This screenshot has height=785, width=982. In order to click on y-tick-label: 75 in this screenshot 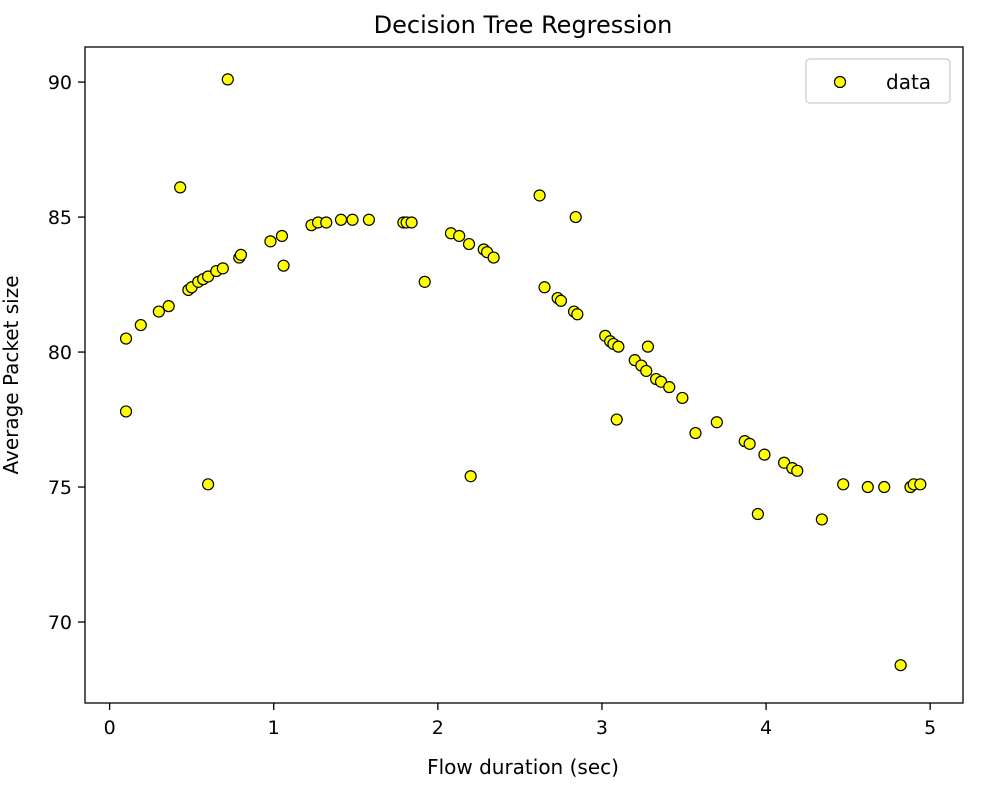, I will do `click(60, 488)`.